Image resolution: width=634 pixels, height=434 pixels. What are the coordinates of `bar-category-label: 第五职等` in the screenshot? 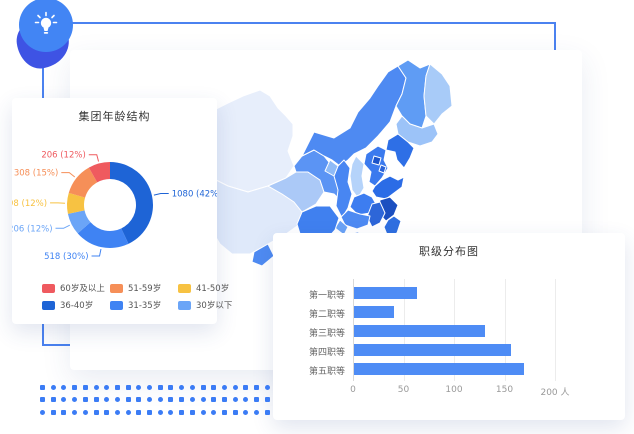 It's located at (326, 372).